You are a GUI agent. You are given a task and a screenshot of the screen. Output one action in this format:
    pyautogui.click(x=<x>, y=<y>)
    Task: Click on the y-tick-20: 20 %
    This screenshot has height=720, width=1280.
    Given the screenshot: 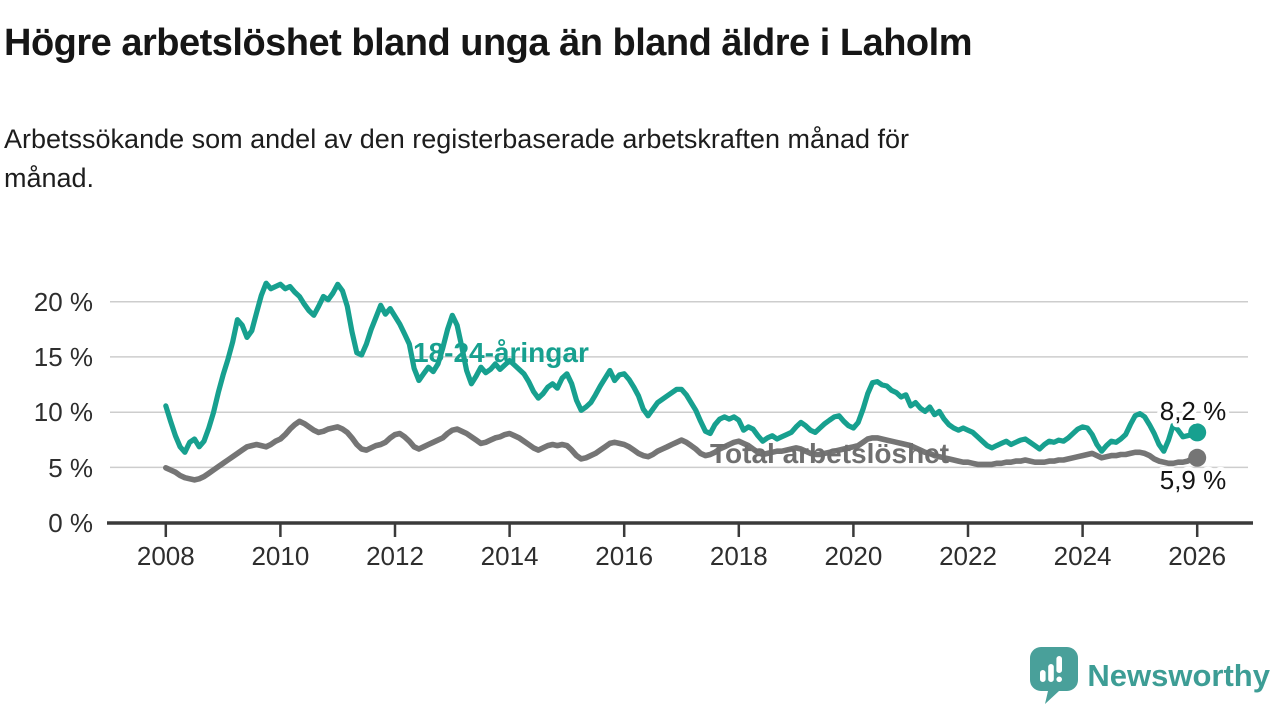 What is the action you would take?
    pyautogui.click(x=63, y=302)
    